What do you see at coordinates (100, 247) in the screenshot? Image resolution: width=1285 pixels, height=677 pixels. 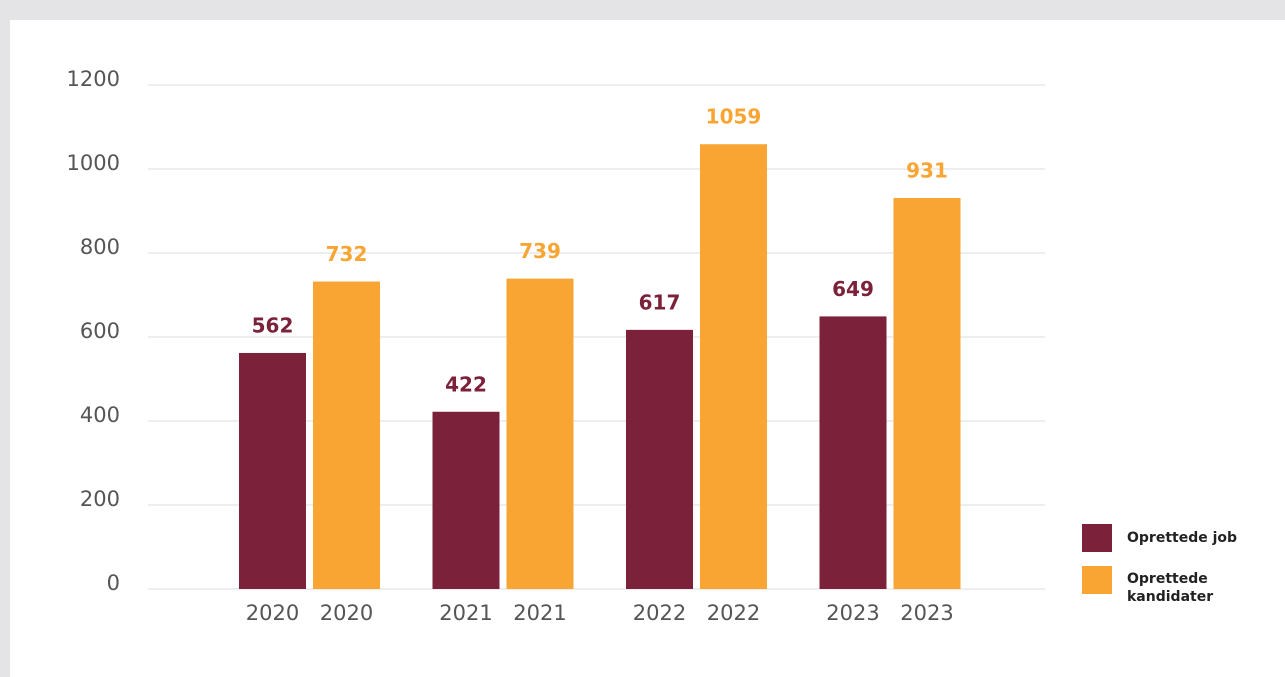 I see `y-tick-label: 800` at bounding box center [100, 247].